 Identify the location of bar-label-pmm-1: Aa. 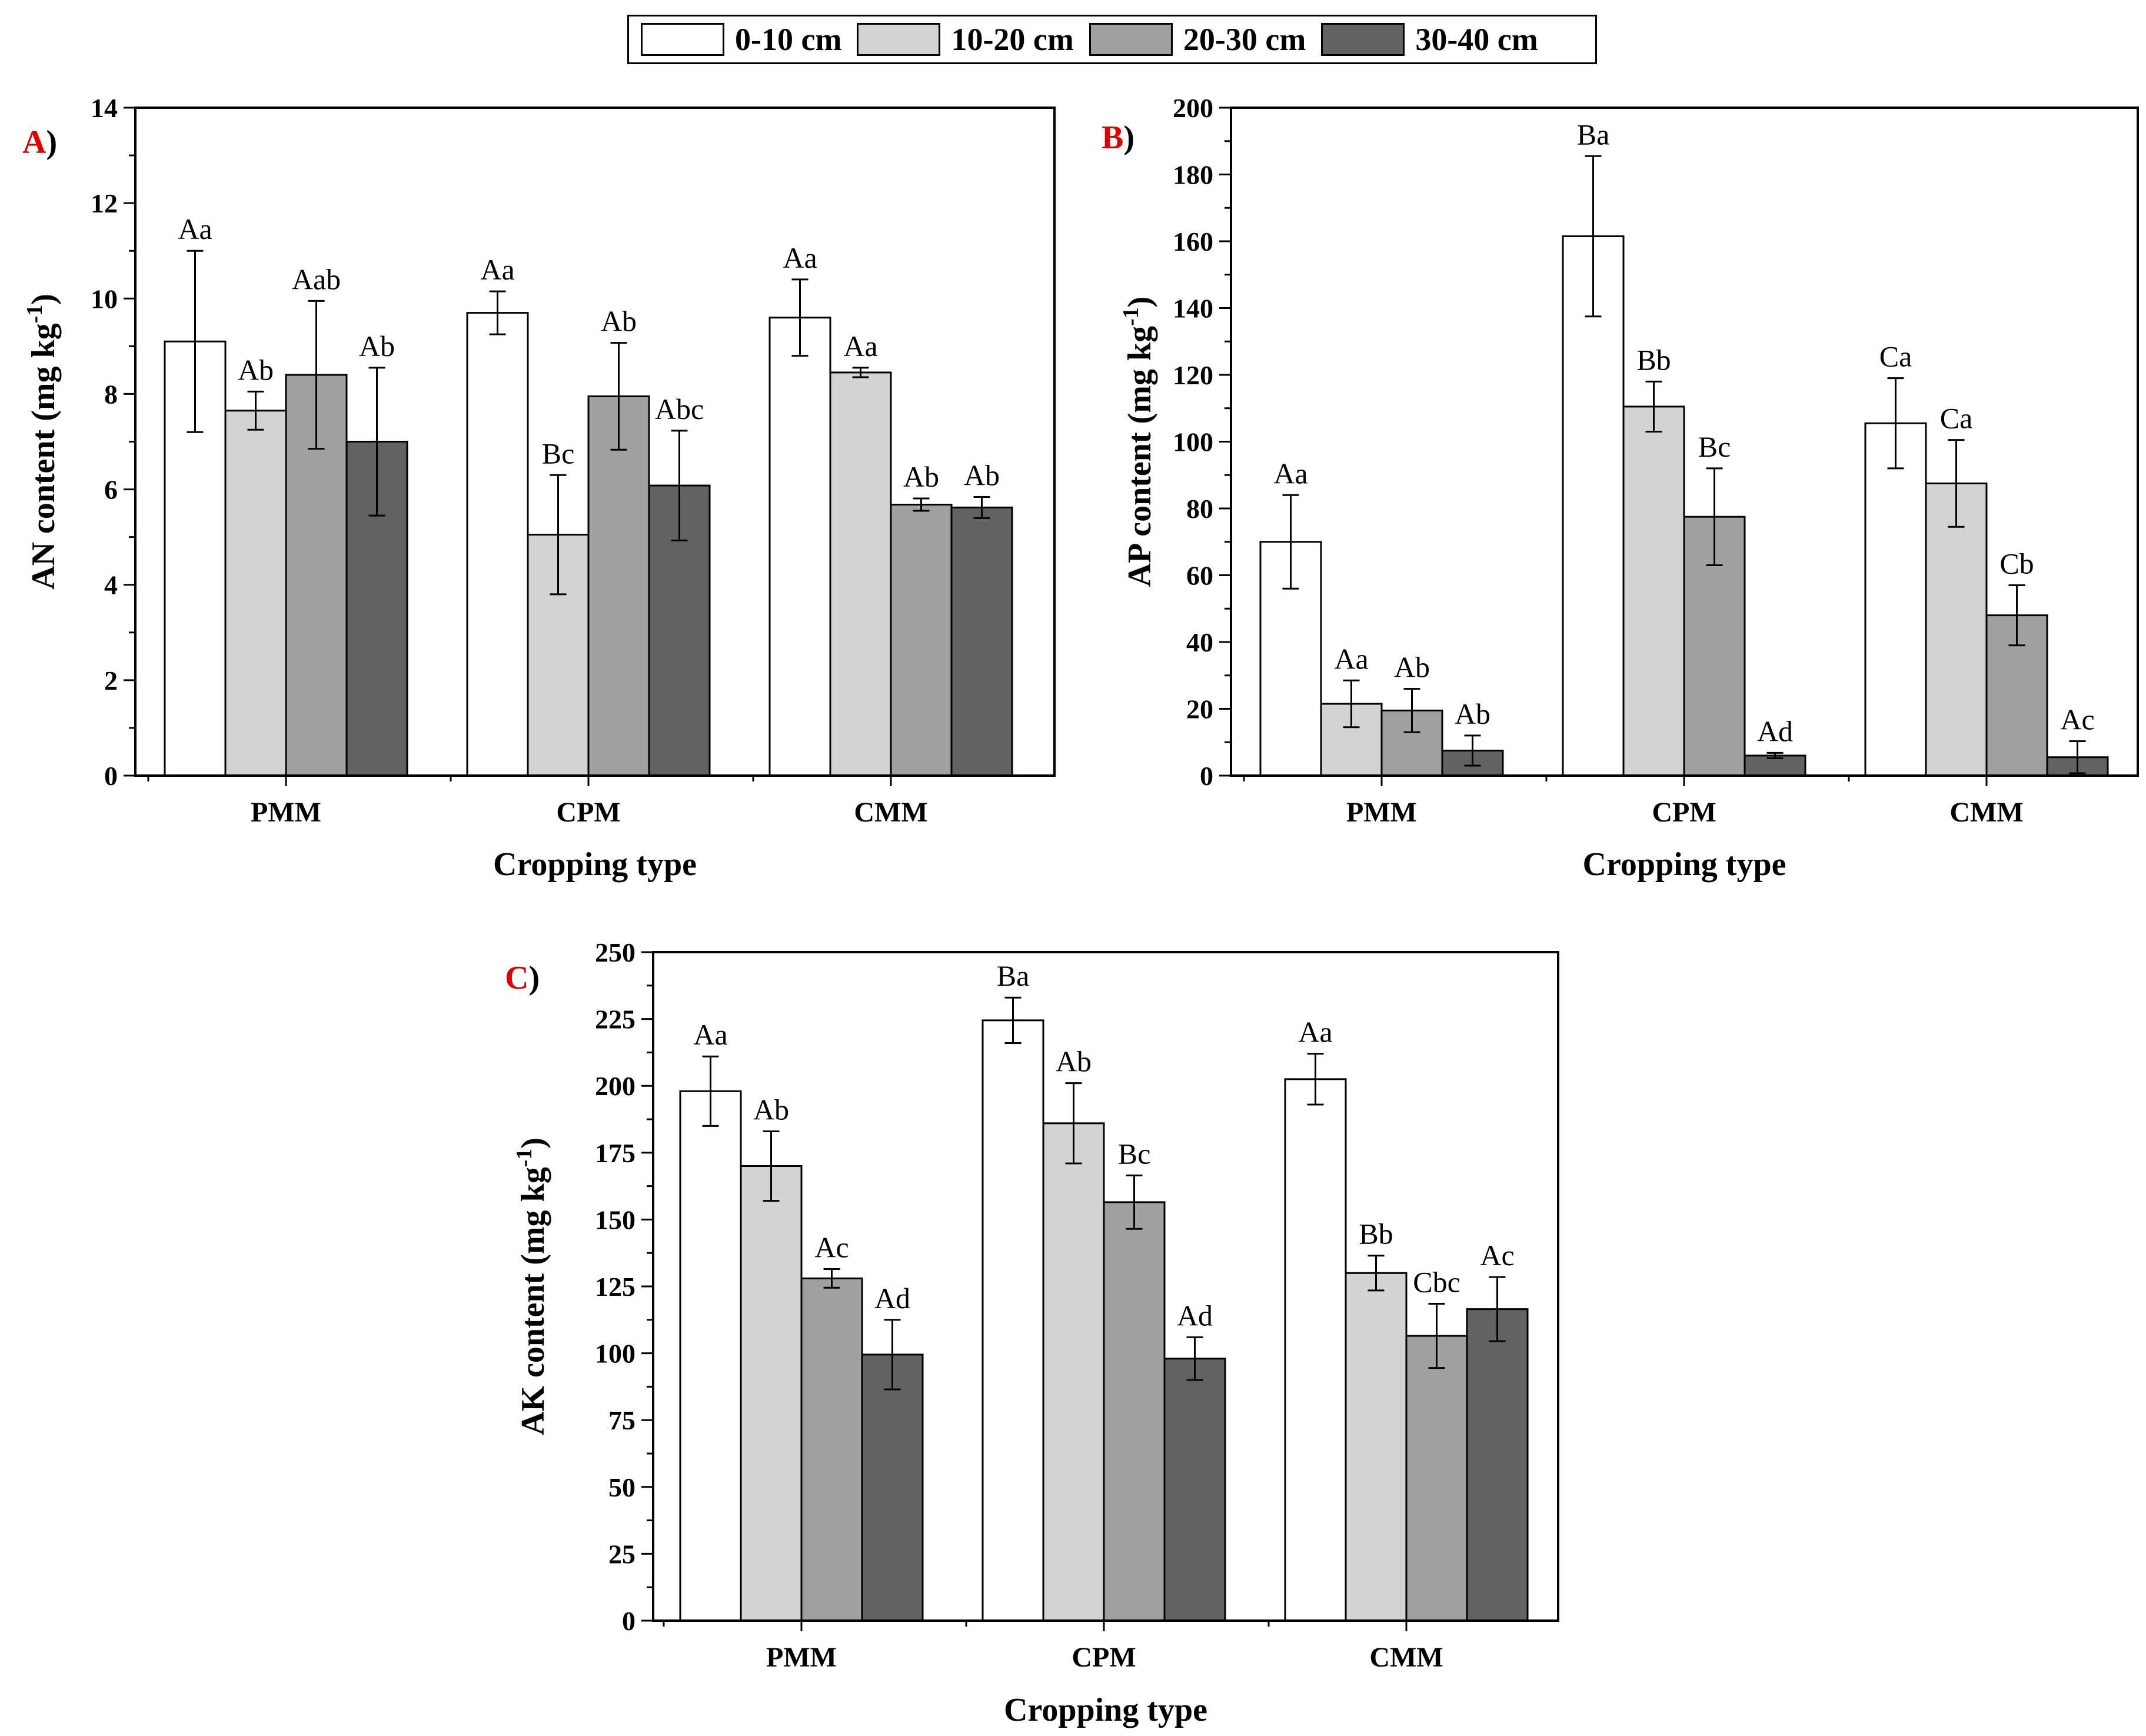
(1351, 659).